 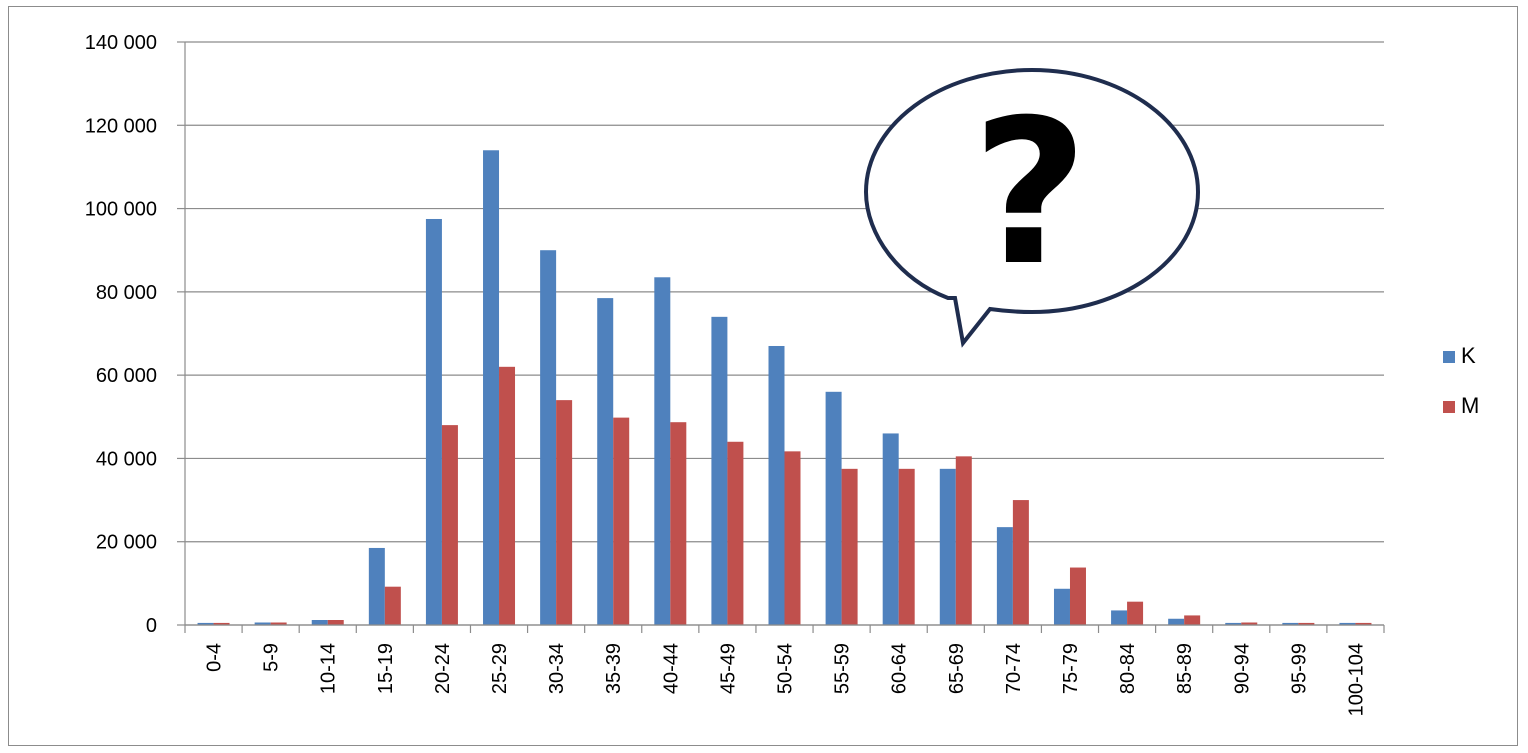 I want to click on question-mark-text: ?, so click(x=1030, y=193).